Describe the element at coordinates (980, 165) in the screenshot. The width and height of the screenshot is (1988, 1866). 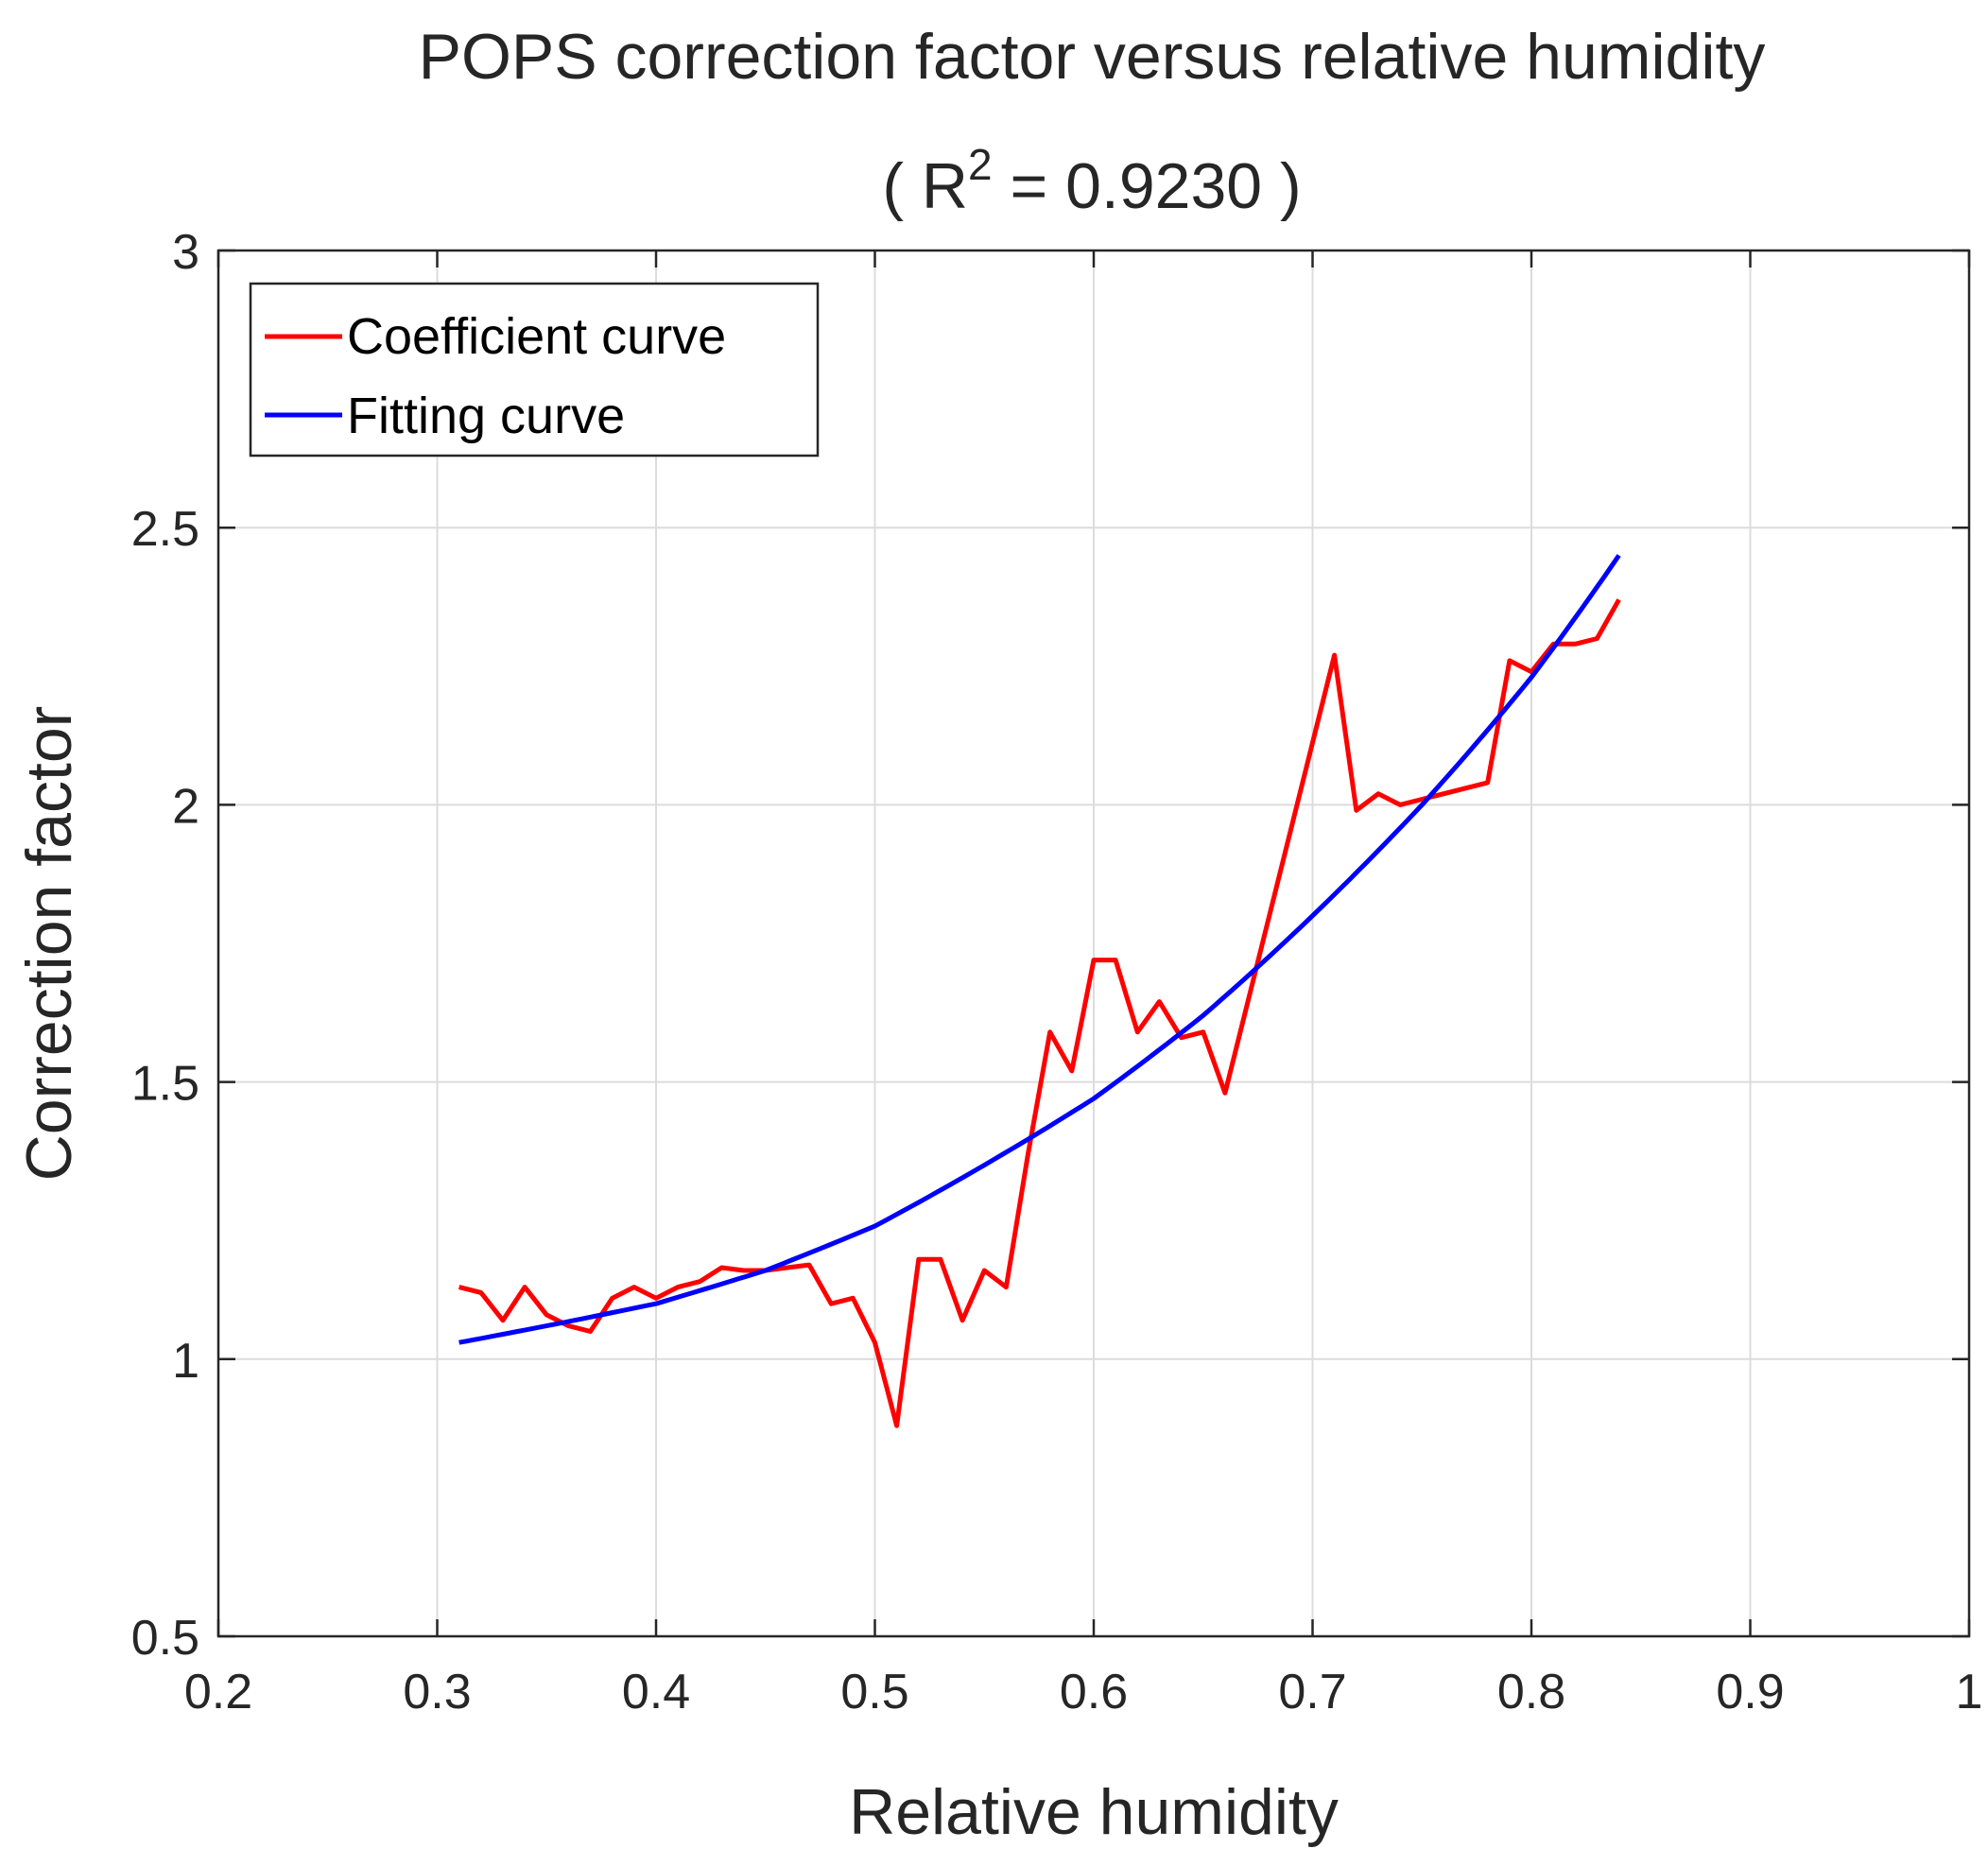
I see `subtitle-superscript: 2` at that location.